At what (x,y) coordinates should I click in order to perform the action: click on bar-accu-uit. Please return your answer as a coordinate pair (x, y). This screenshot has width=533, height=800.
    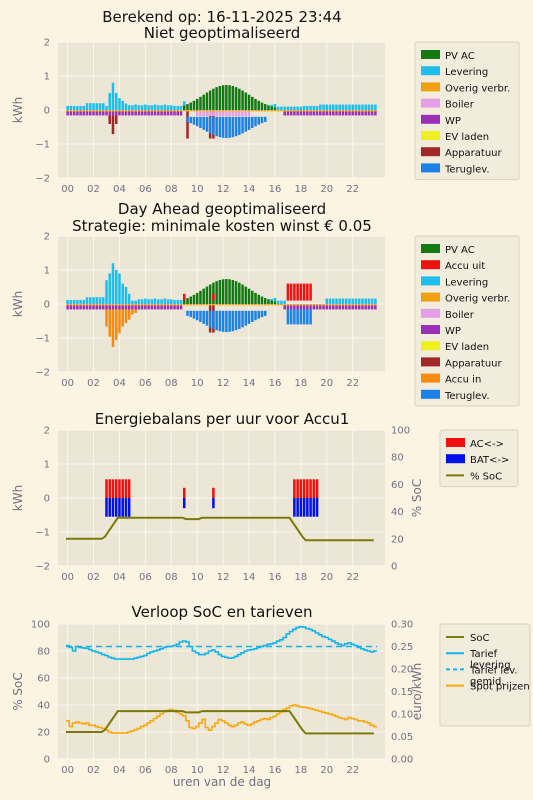
    Looking at the image, I should click on (288, 292).